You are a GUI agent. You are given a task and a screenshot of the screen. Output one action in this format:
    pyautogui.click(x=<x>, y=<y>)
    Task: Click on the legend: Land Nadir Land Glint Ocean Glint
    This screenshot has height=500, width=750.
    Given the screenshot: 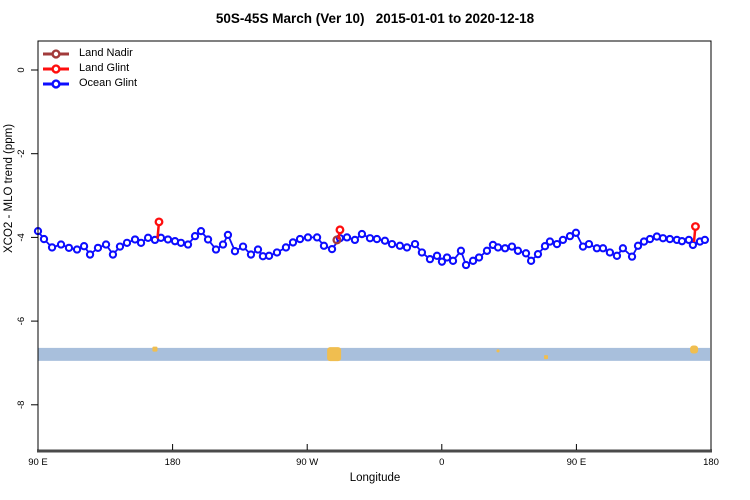 What is the action you would take?
    pyautogui.click(x=89, y=68)
    